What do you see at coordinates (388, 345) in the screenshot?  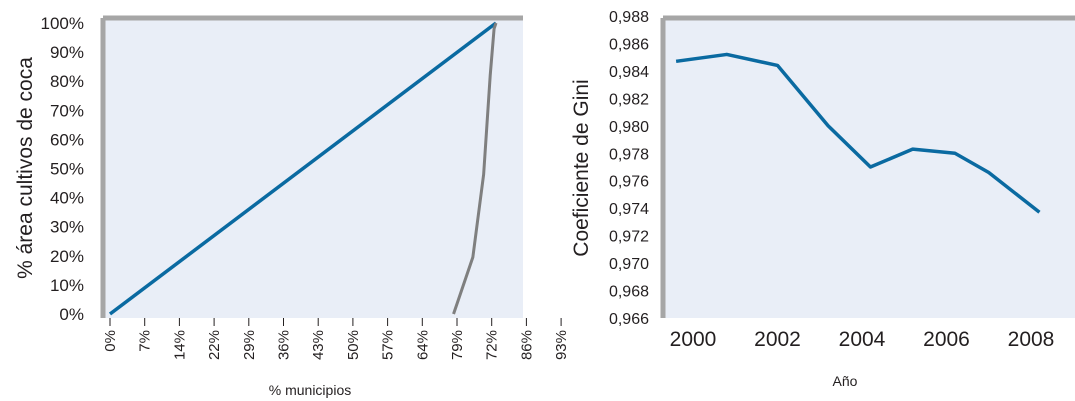 I see `x-tick-label: 57%` at bounding box center [388, 345].